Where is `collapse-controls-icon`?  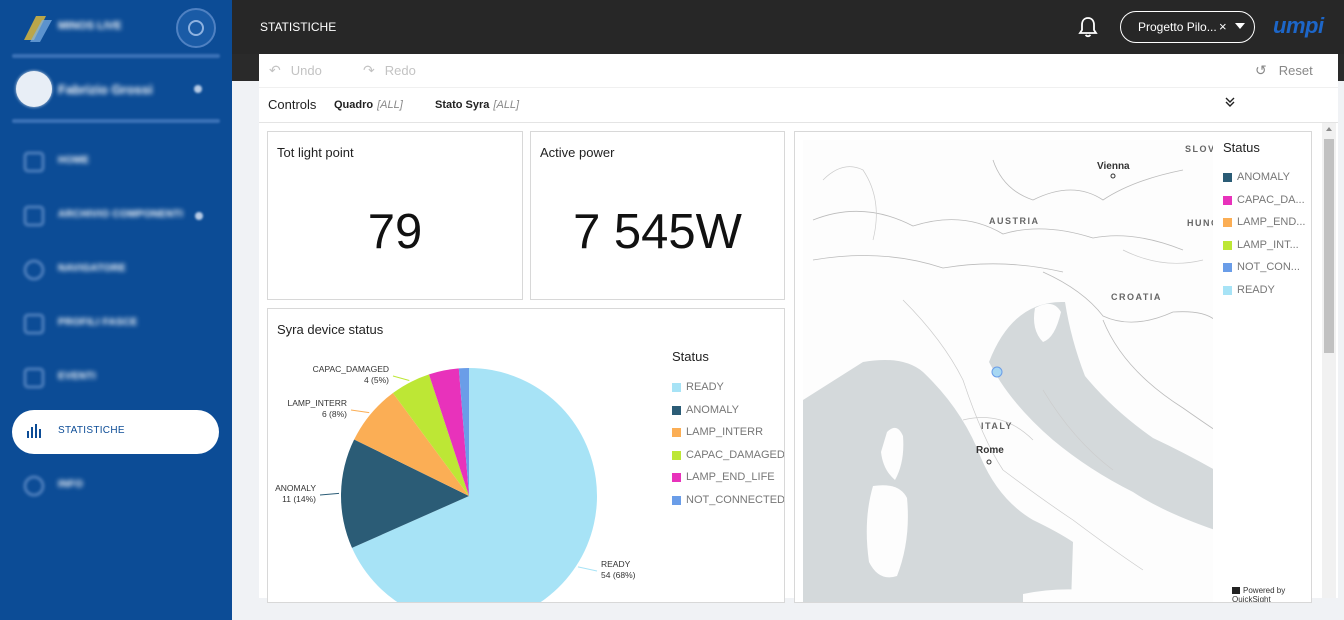
collapse-controls-icon is located at coordinates (1230, 102).